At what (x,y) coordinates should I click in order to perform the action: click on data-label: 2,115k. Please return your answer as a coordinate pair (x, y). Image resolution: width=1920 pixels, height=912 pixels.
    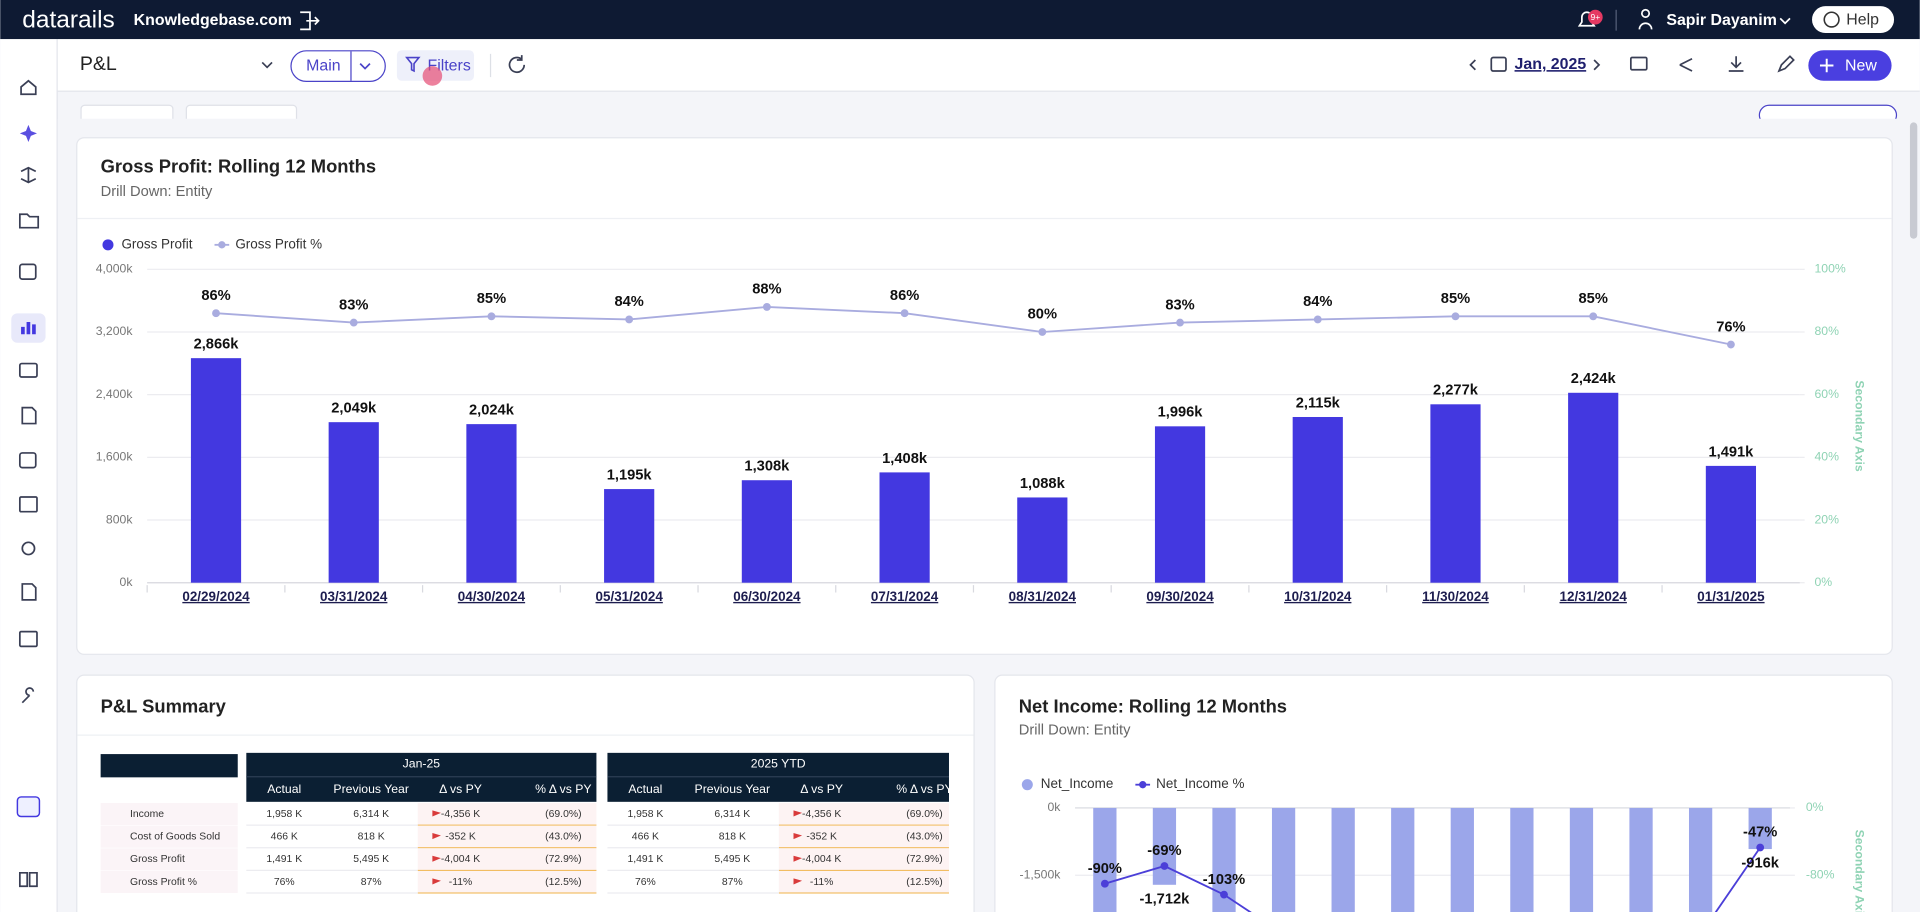
    Looking at the image, I should click on (1318, 403).